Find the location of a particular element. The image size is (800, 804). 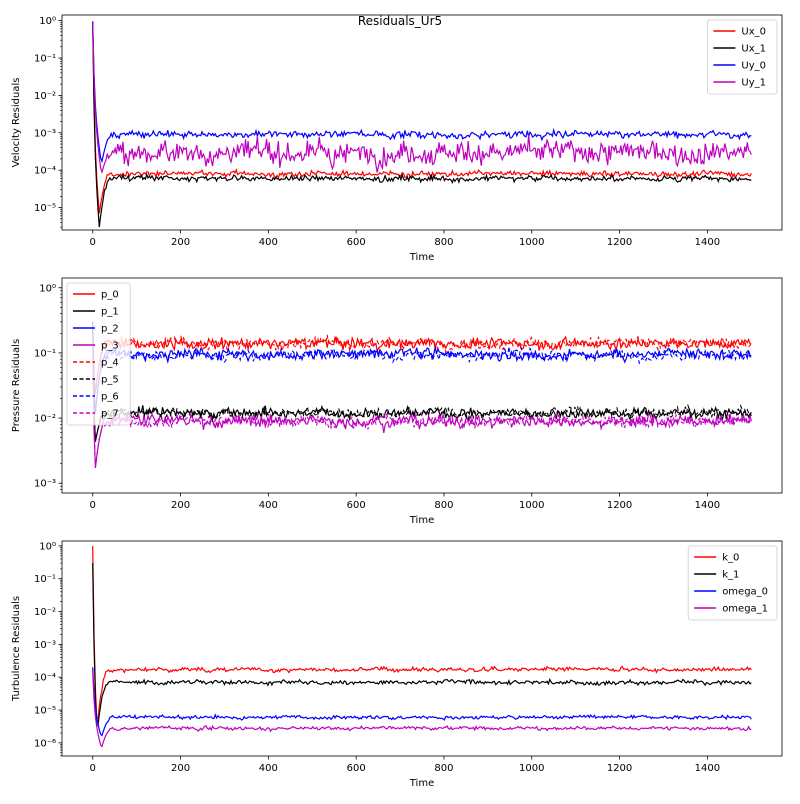

legend-entry: p_4 is located at coordinates (110, 363).